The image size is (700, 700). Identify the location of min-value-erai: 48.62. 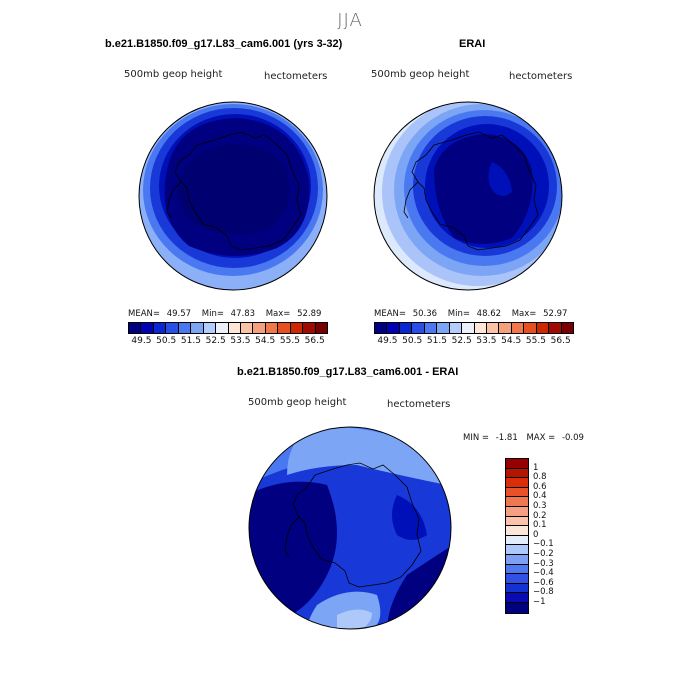
(489, 314).